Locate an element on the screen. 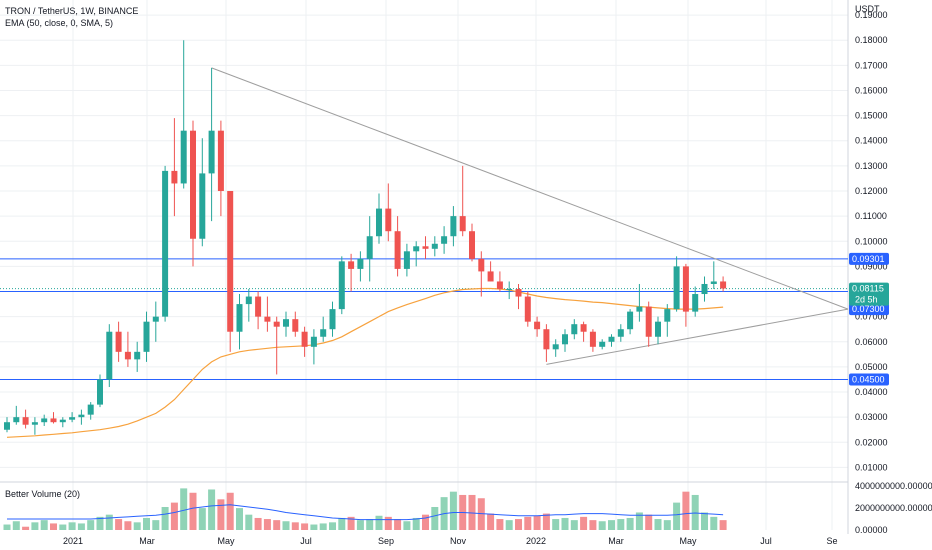 This screenshot has height=550, width=932. volume-average-line is located at coordinates (365, 512).